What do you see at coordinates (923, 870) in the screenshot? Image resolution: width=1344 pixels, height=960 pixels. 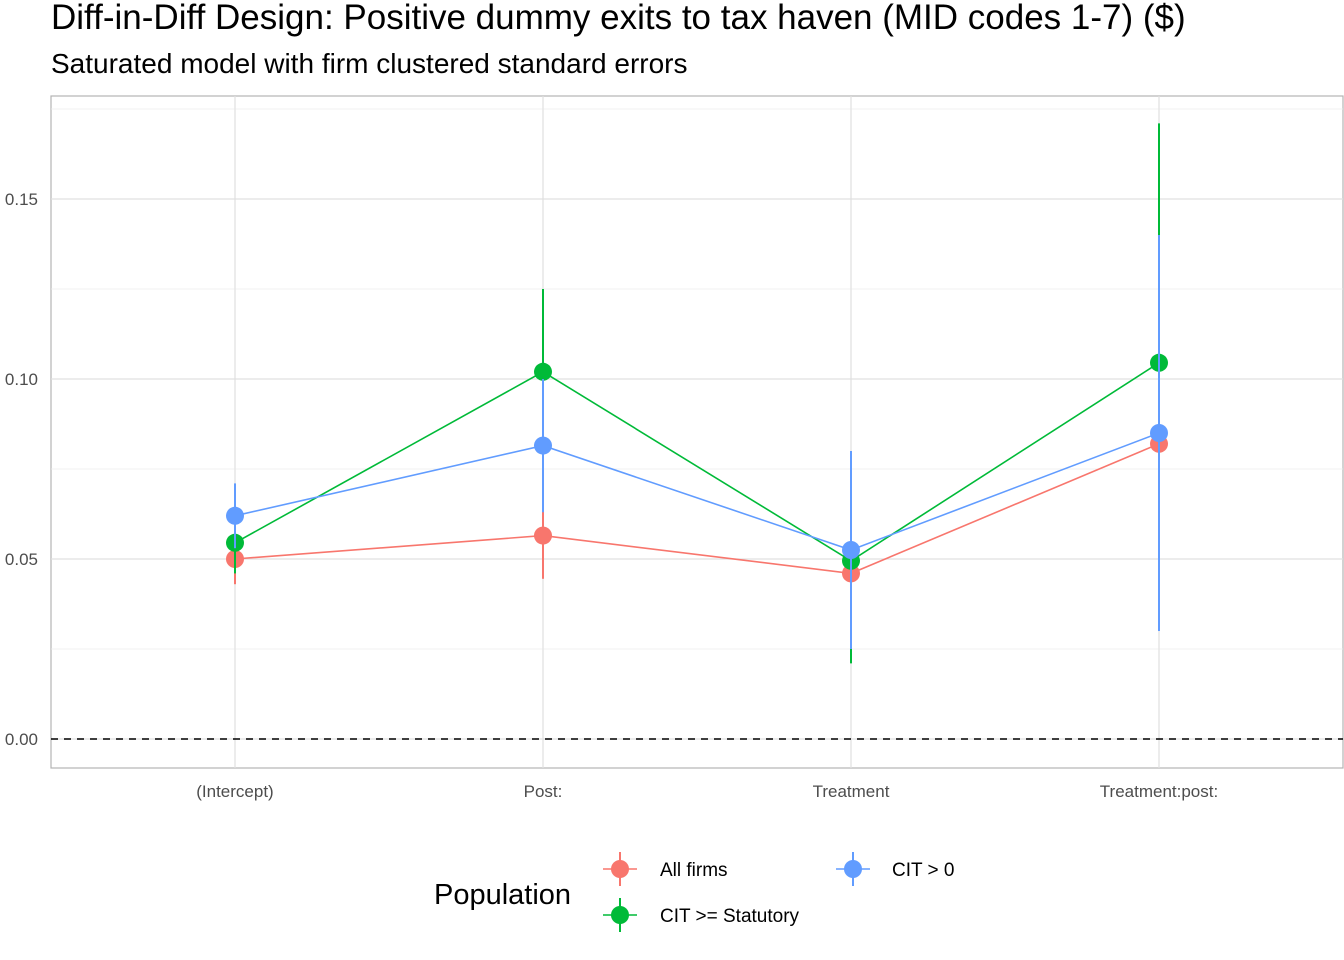 I see `legend-label: CIT > 0` at bounding box center [923, 870].